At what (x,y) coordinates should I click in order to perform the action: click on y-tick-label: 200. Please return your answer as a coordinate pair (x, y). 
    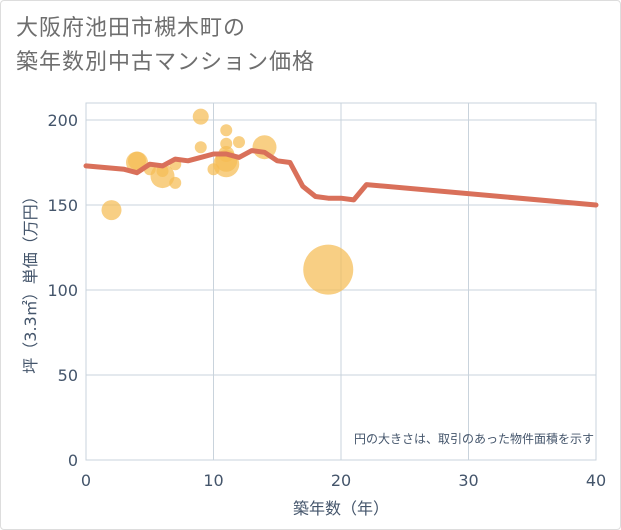
    Looking at the image, I should click on (62, 120).